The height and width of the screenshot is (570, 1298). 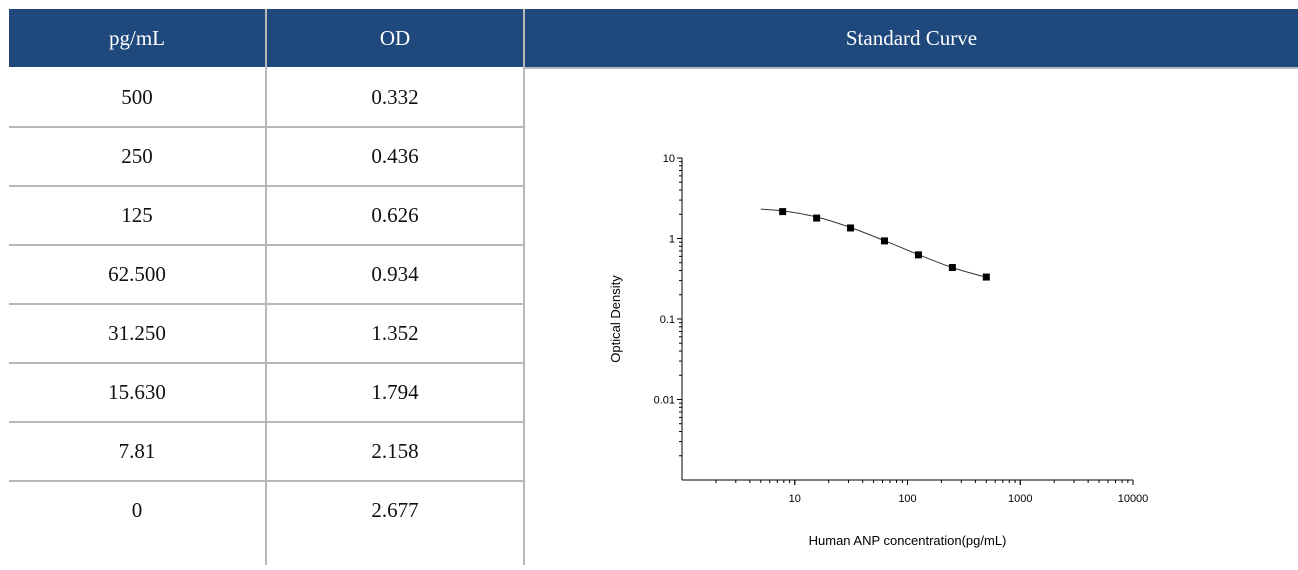 I want to click on y-tick-label: 10, so click(x=669, y=159).